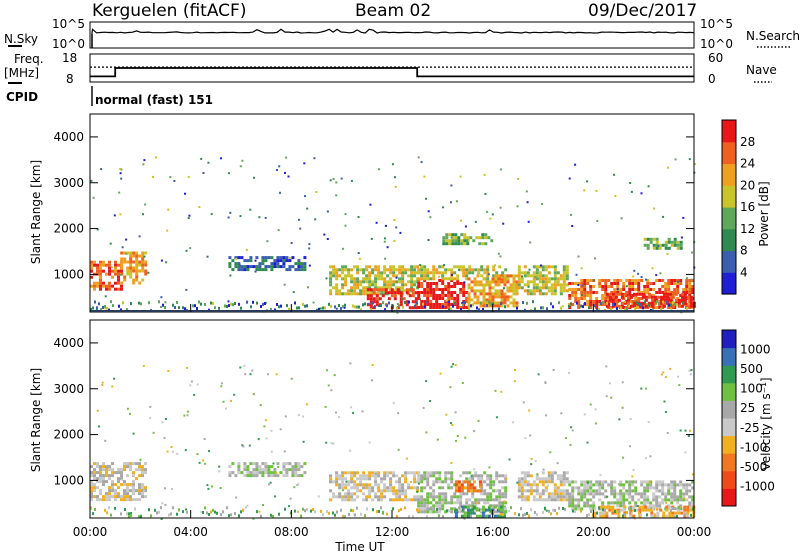 The image size is (800, 554). What do you see at coordinates (729, 261) in the screenshot?
I see `colorbar-segment` at bounding box center [729, 261].